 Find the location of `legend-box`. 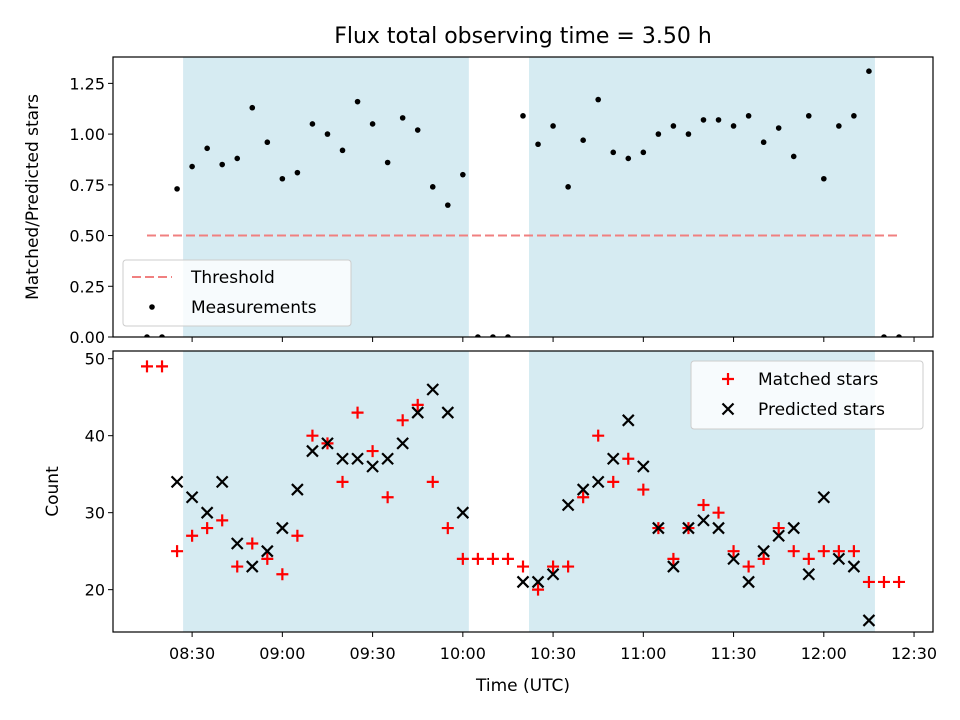

legend-box is located at coordinates (237, 293).